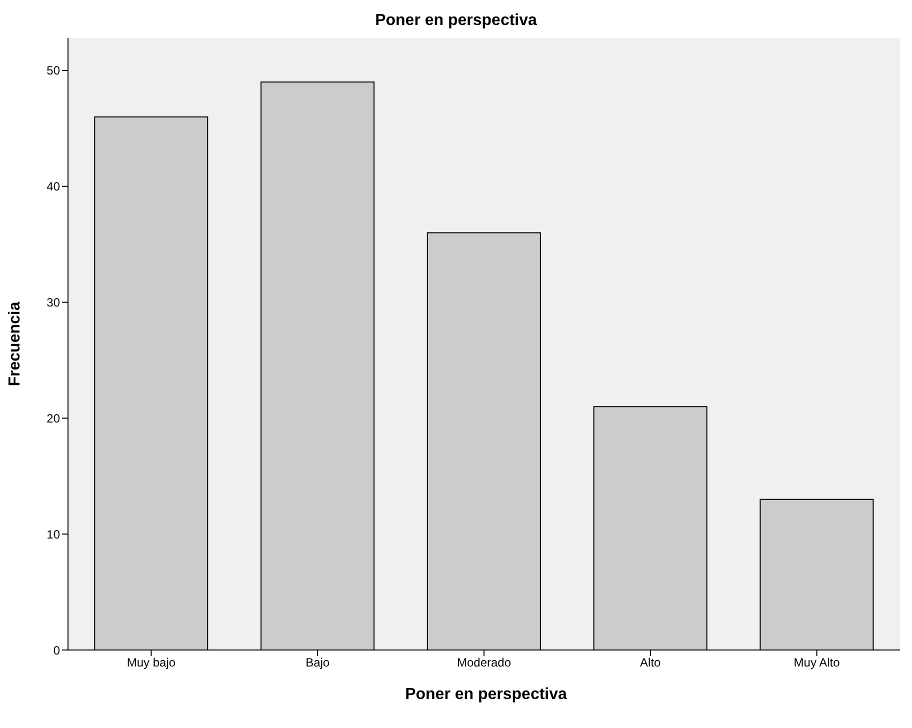  What do you see at coordinates (651, 663) in the screenshot?
I see `x-tick-label: Alto` at bounding box center [651, 663].